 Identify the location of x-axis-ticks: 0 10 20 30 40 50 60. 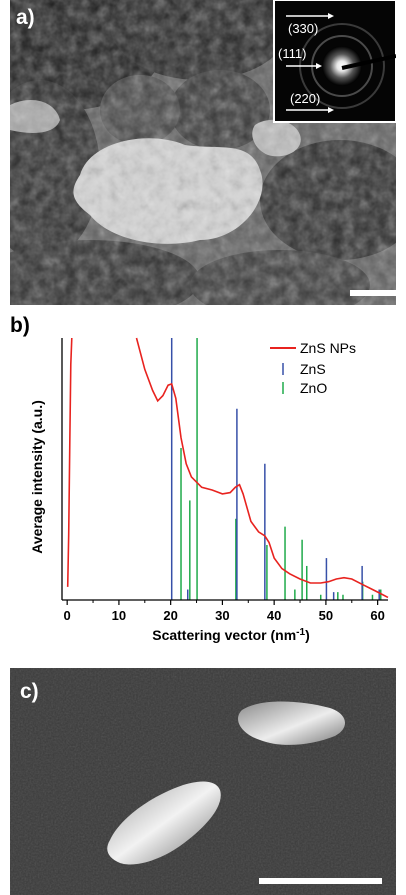
(224, 611).